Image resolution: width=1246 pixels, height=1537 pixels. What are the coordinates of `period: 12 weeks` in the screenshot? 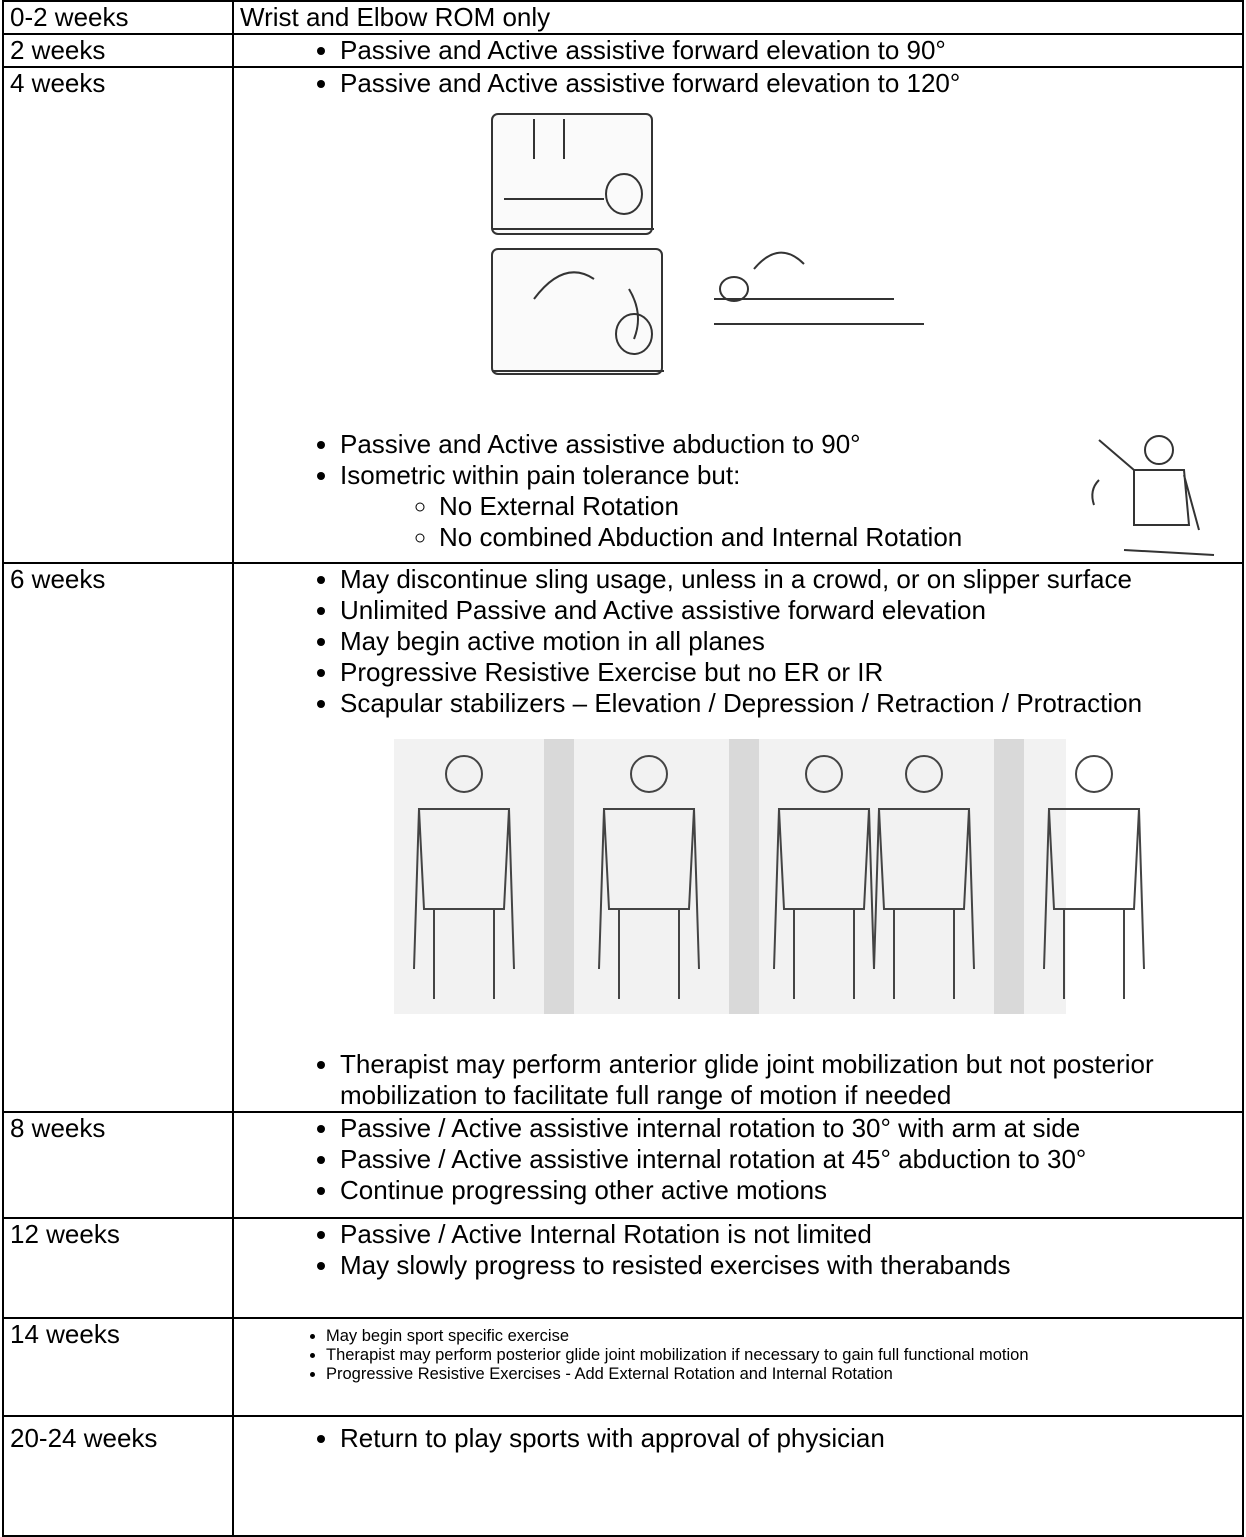 It's located at (118, 1268).